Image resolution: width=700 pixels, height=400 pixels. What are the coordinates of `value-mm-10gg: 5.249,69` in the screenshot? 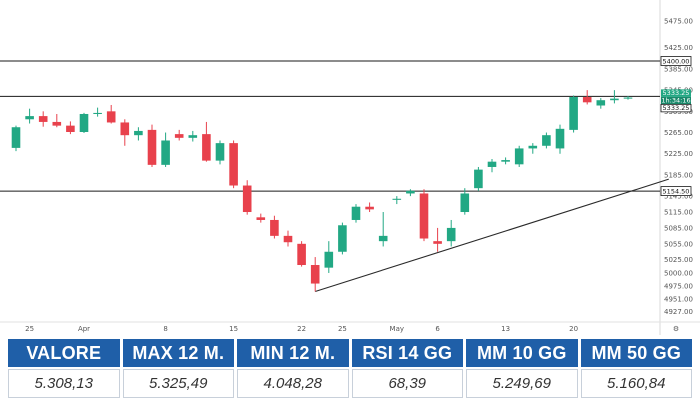 It's located at (522, 383).